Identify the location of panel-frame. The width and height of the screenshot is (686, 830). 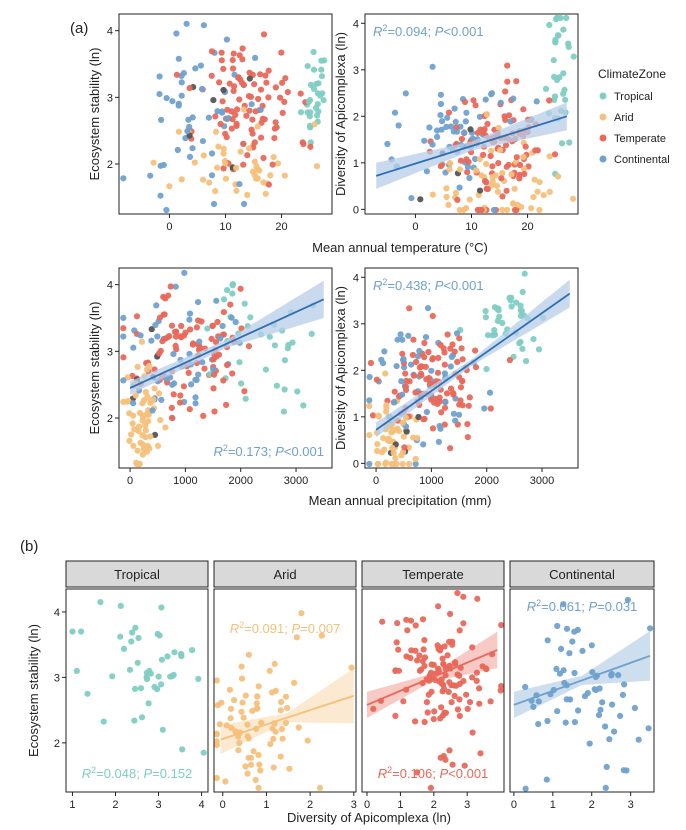
(137, 690).